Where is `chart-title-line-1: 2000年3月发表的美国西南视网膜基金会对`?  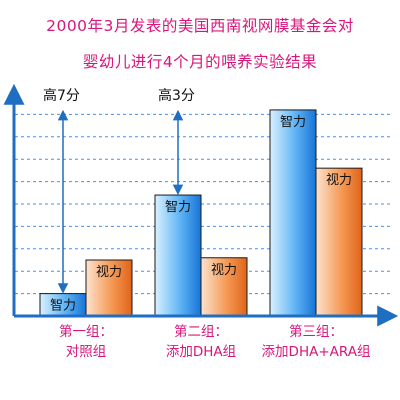 chart-title-line-1: 2000年3月发表的美国西南视网膜基金会对 is located at coordinates (200, 26).